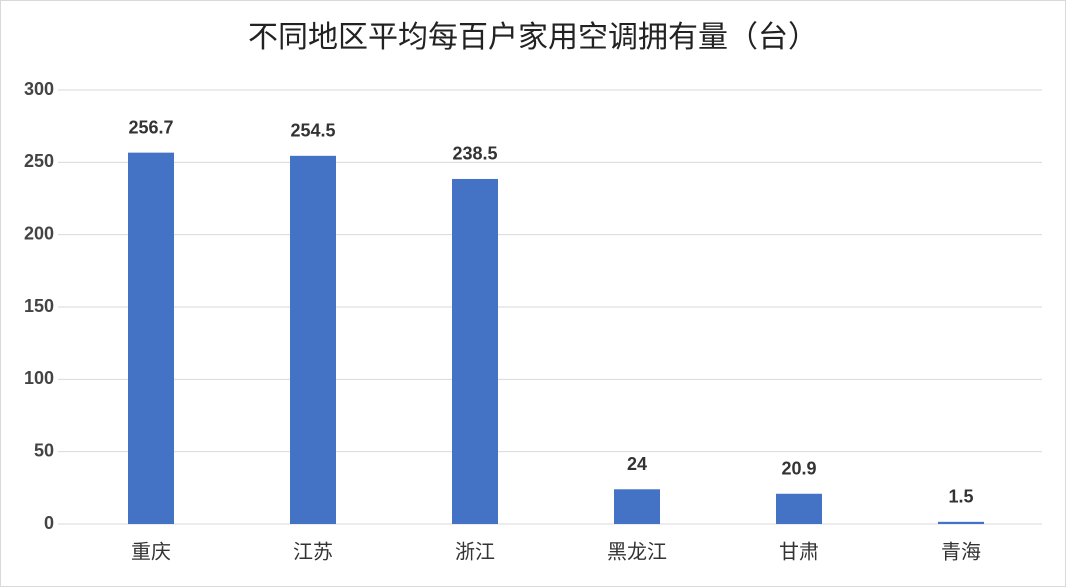 This screenshot has height=587, width=1066. What do you see at coordinates (39, 161) in the screenshot?
I see `y-tick-label: 250` at bounding box center [39, 161].